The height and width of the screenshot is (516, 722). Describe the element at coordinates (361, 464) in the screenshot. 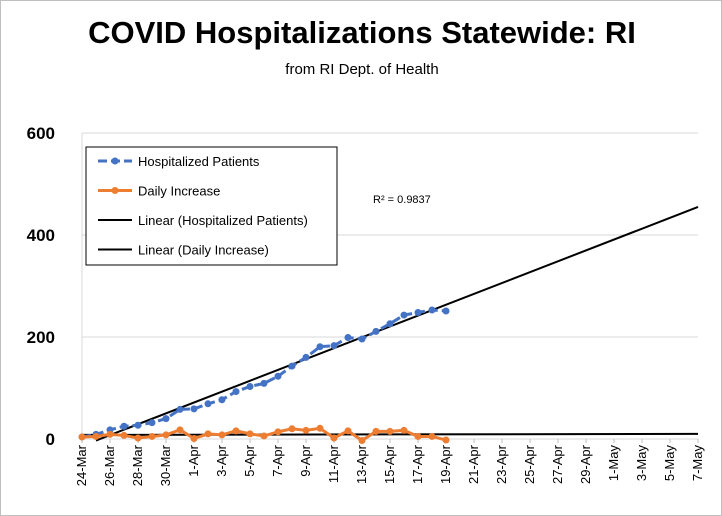

I see `x-tick-label: 13-Apr` at that location.